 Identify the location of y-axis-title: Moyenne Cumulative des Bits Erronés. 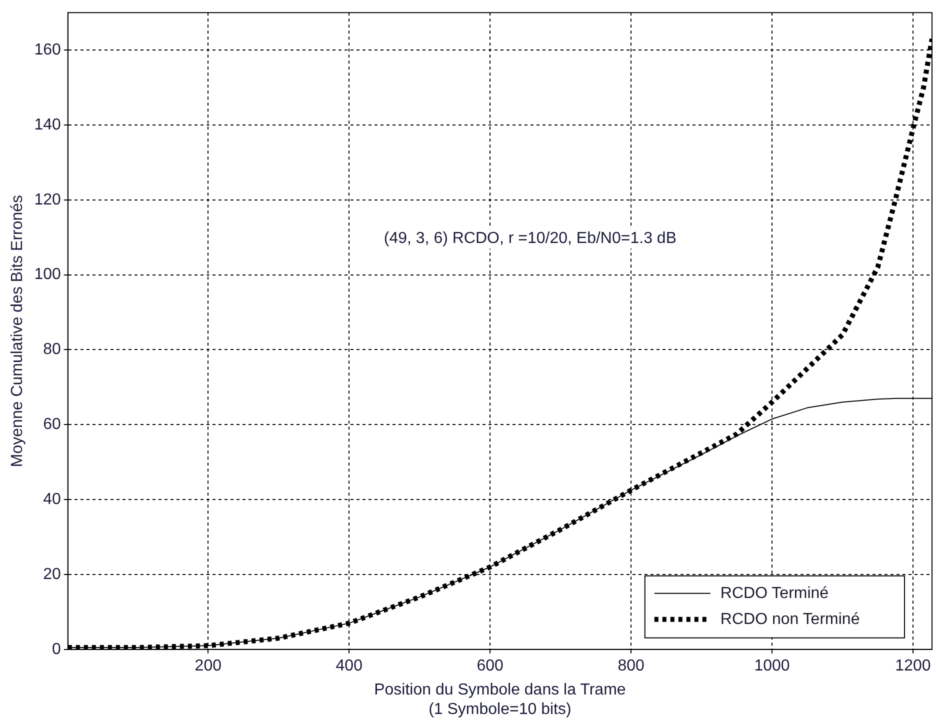
(17, 331).